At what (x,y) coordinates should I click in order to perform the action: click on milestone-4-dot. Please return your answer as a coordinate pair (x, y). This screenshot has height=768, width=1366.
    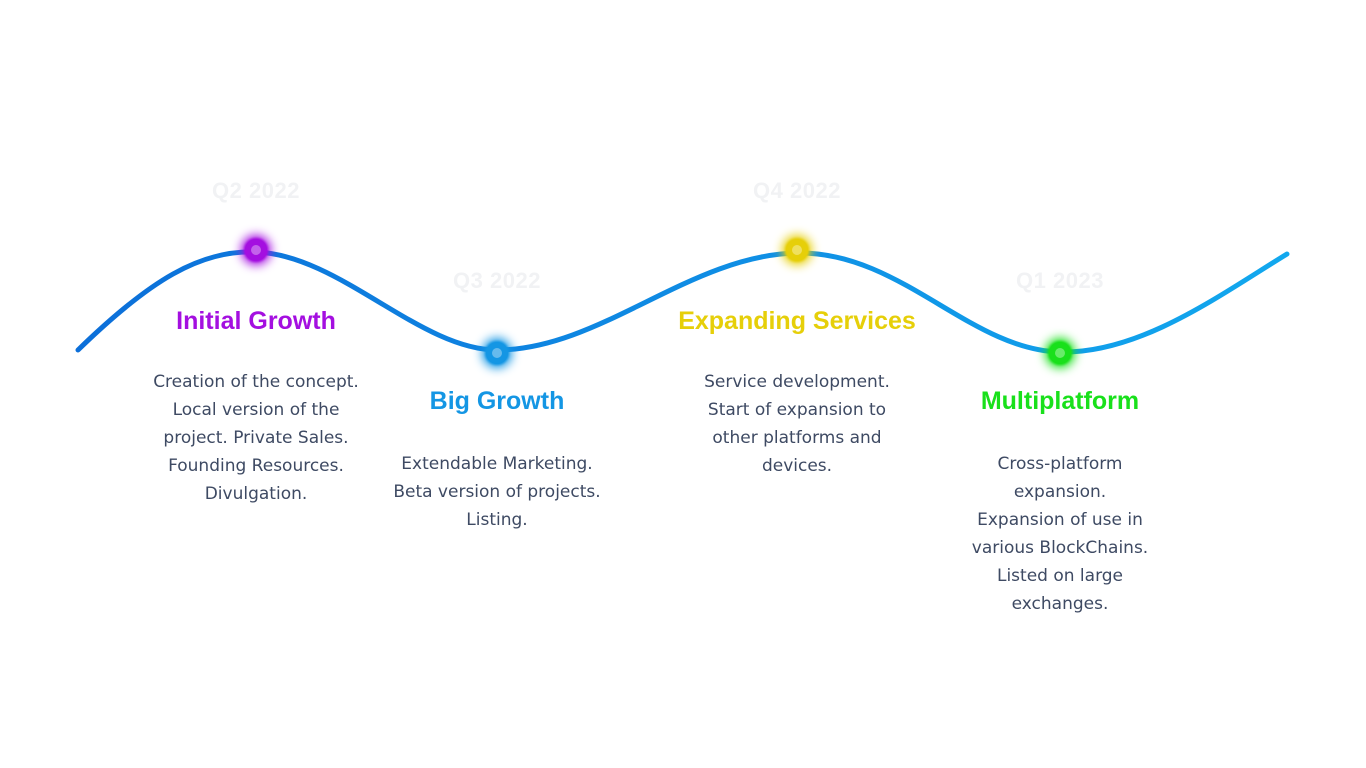
    Looking at the image, I should click on (1060, 353).